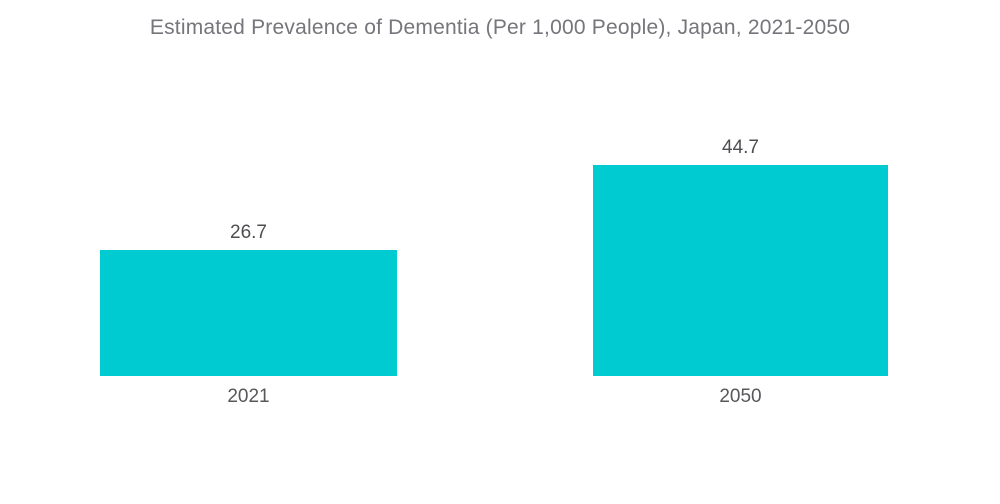 This screenshot has height=504, width=1000. I want to click on category-label-2050: 2050, so click(740, 396).